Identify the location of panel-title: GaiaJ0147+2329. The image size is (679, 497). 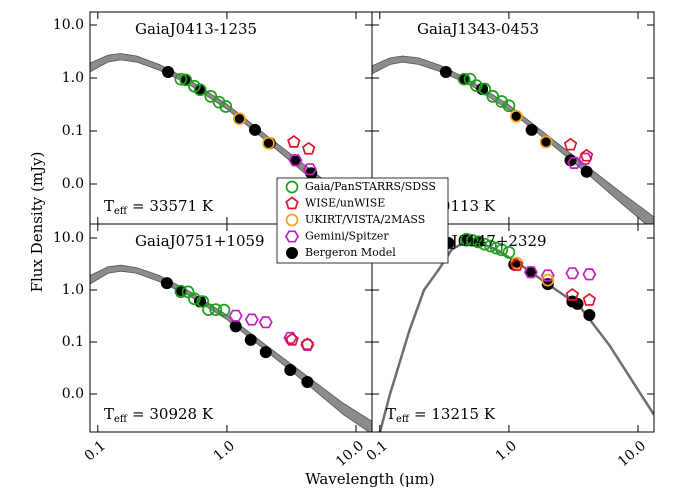
(482, 241).